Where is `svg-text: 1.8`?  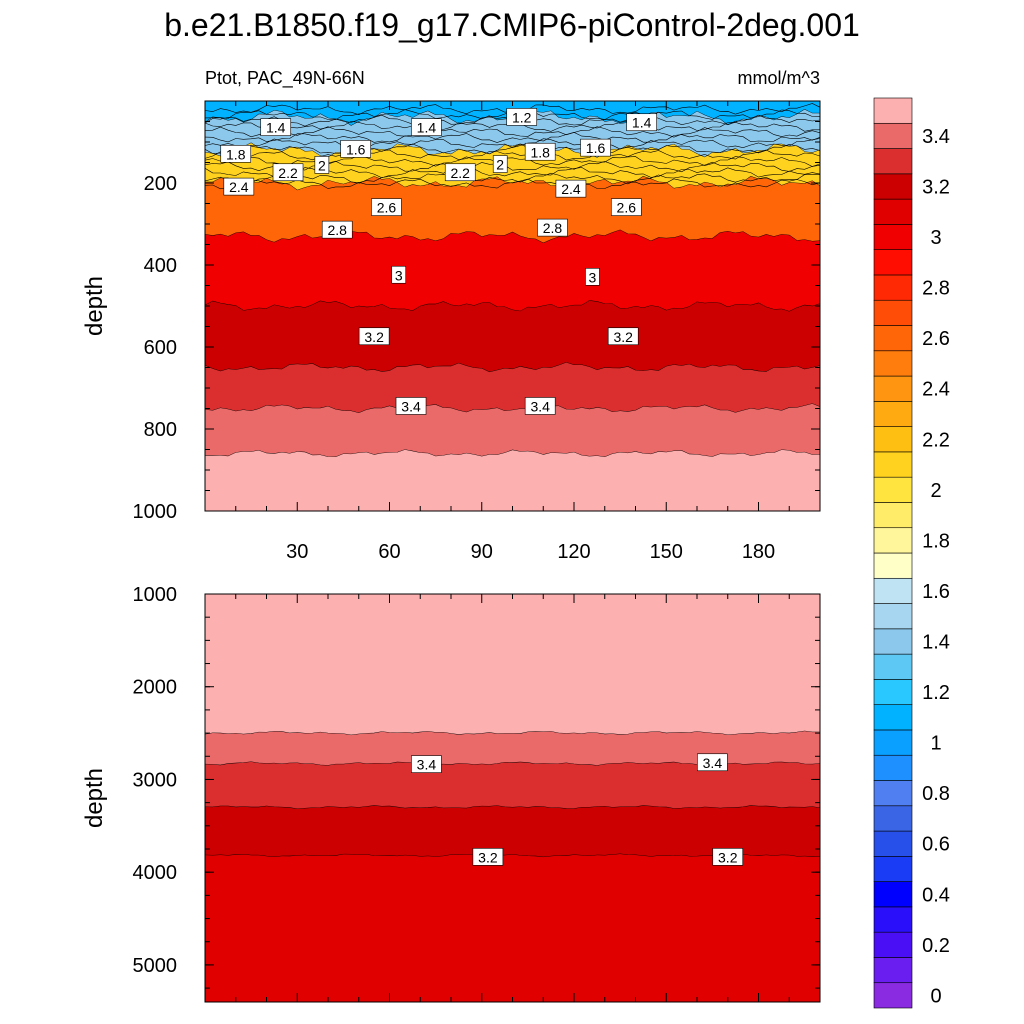 svg-text: 1.8 is located at coordinates (540, 152).